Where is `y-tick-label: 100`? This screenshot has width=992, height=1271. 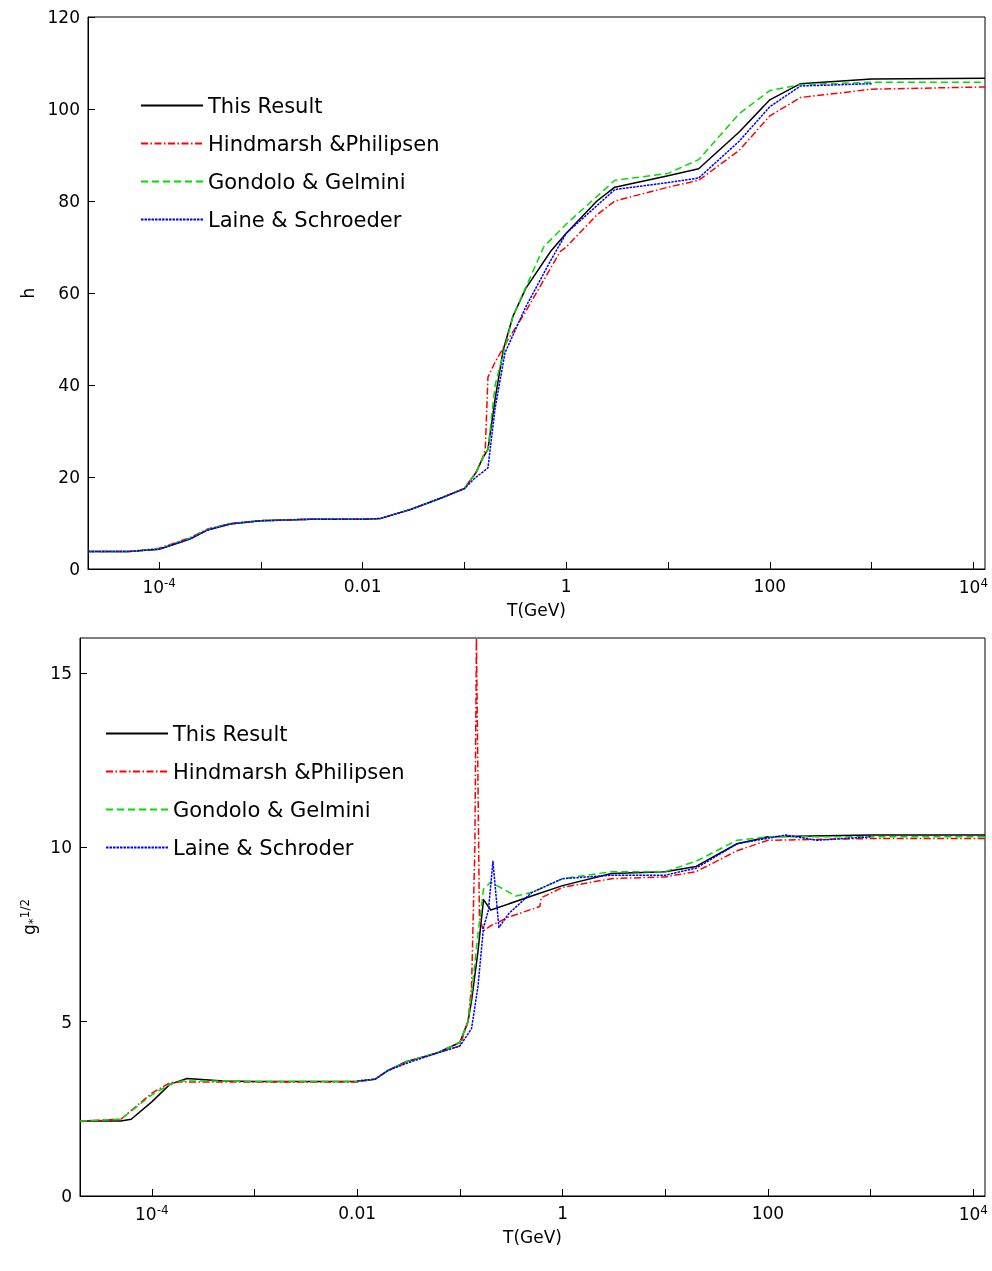
y-tick-label: 100 is located at coordinates (63, 109).